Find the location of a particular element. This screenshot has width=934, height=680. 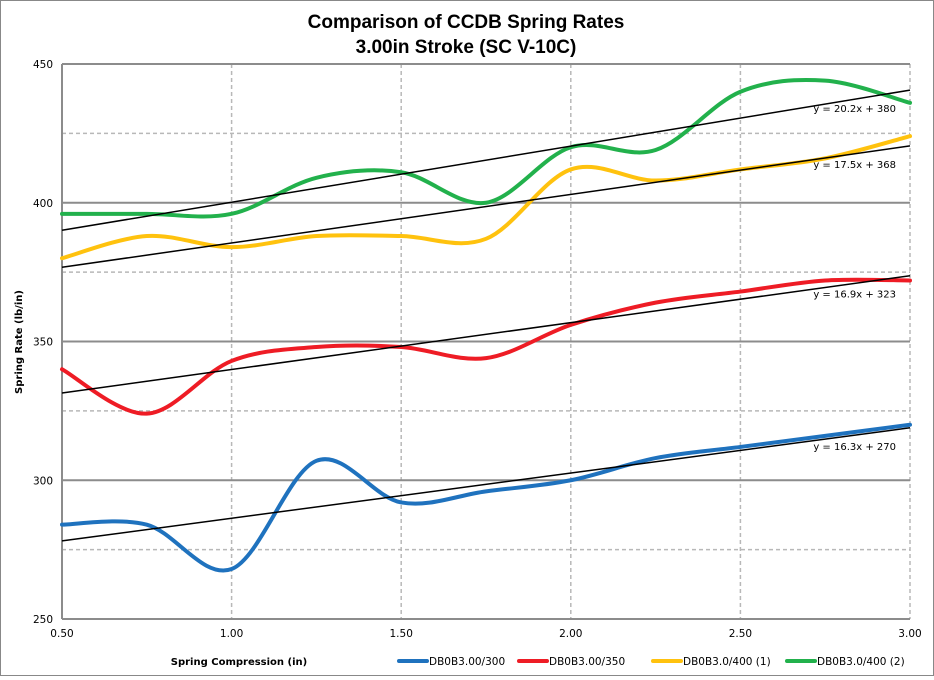

y-axis-label: Spring Rate (lb/in) is located at coordinates (19, 342).